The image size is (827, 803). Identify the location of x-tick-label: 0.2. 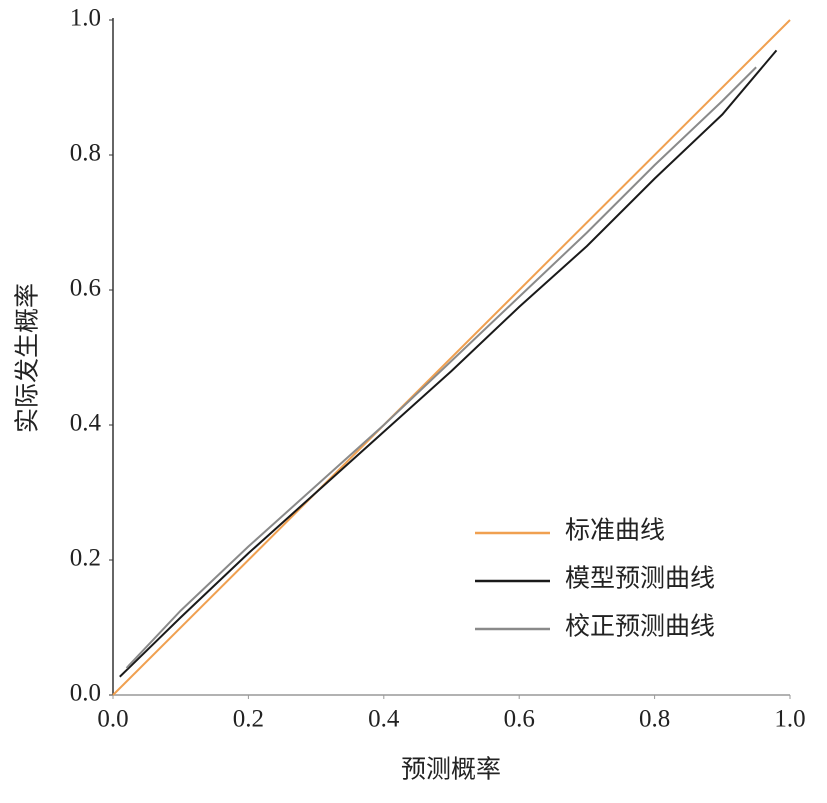
(248, 719).